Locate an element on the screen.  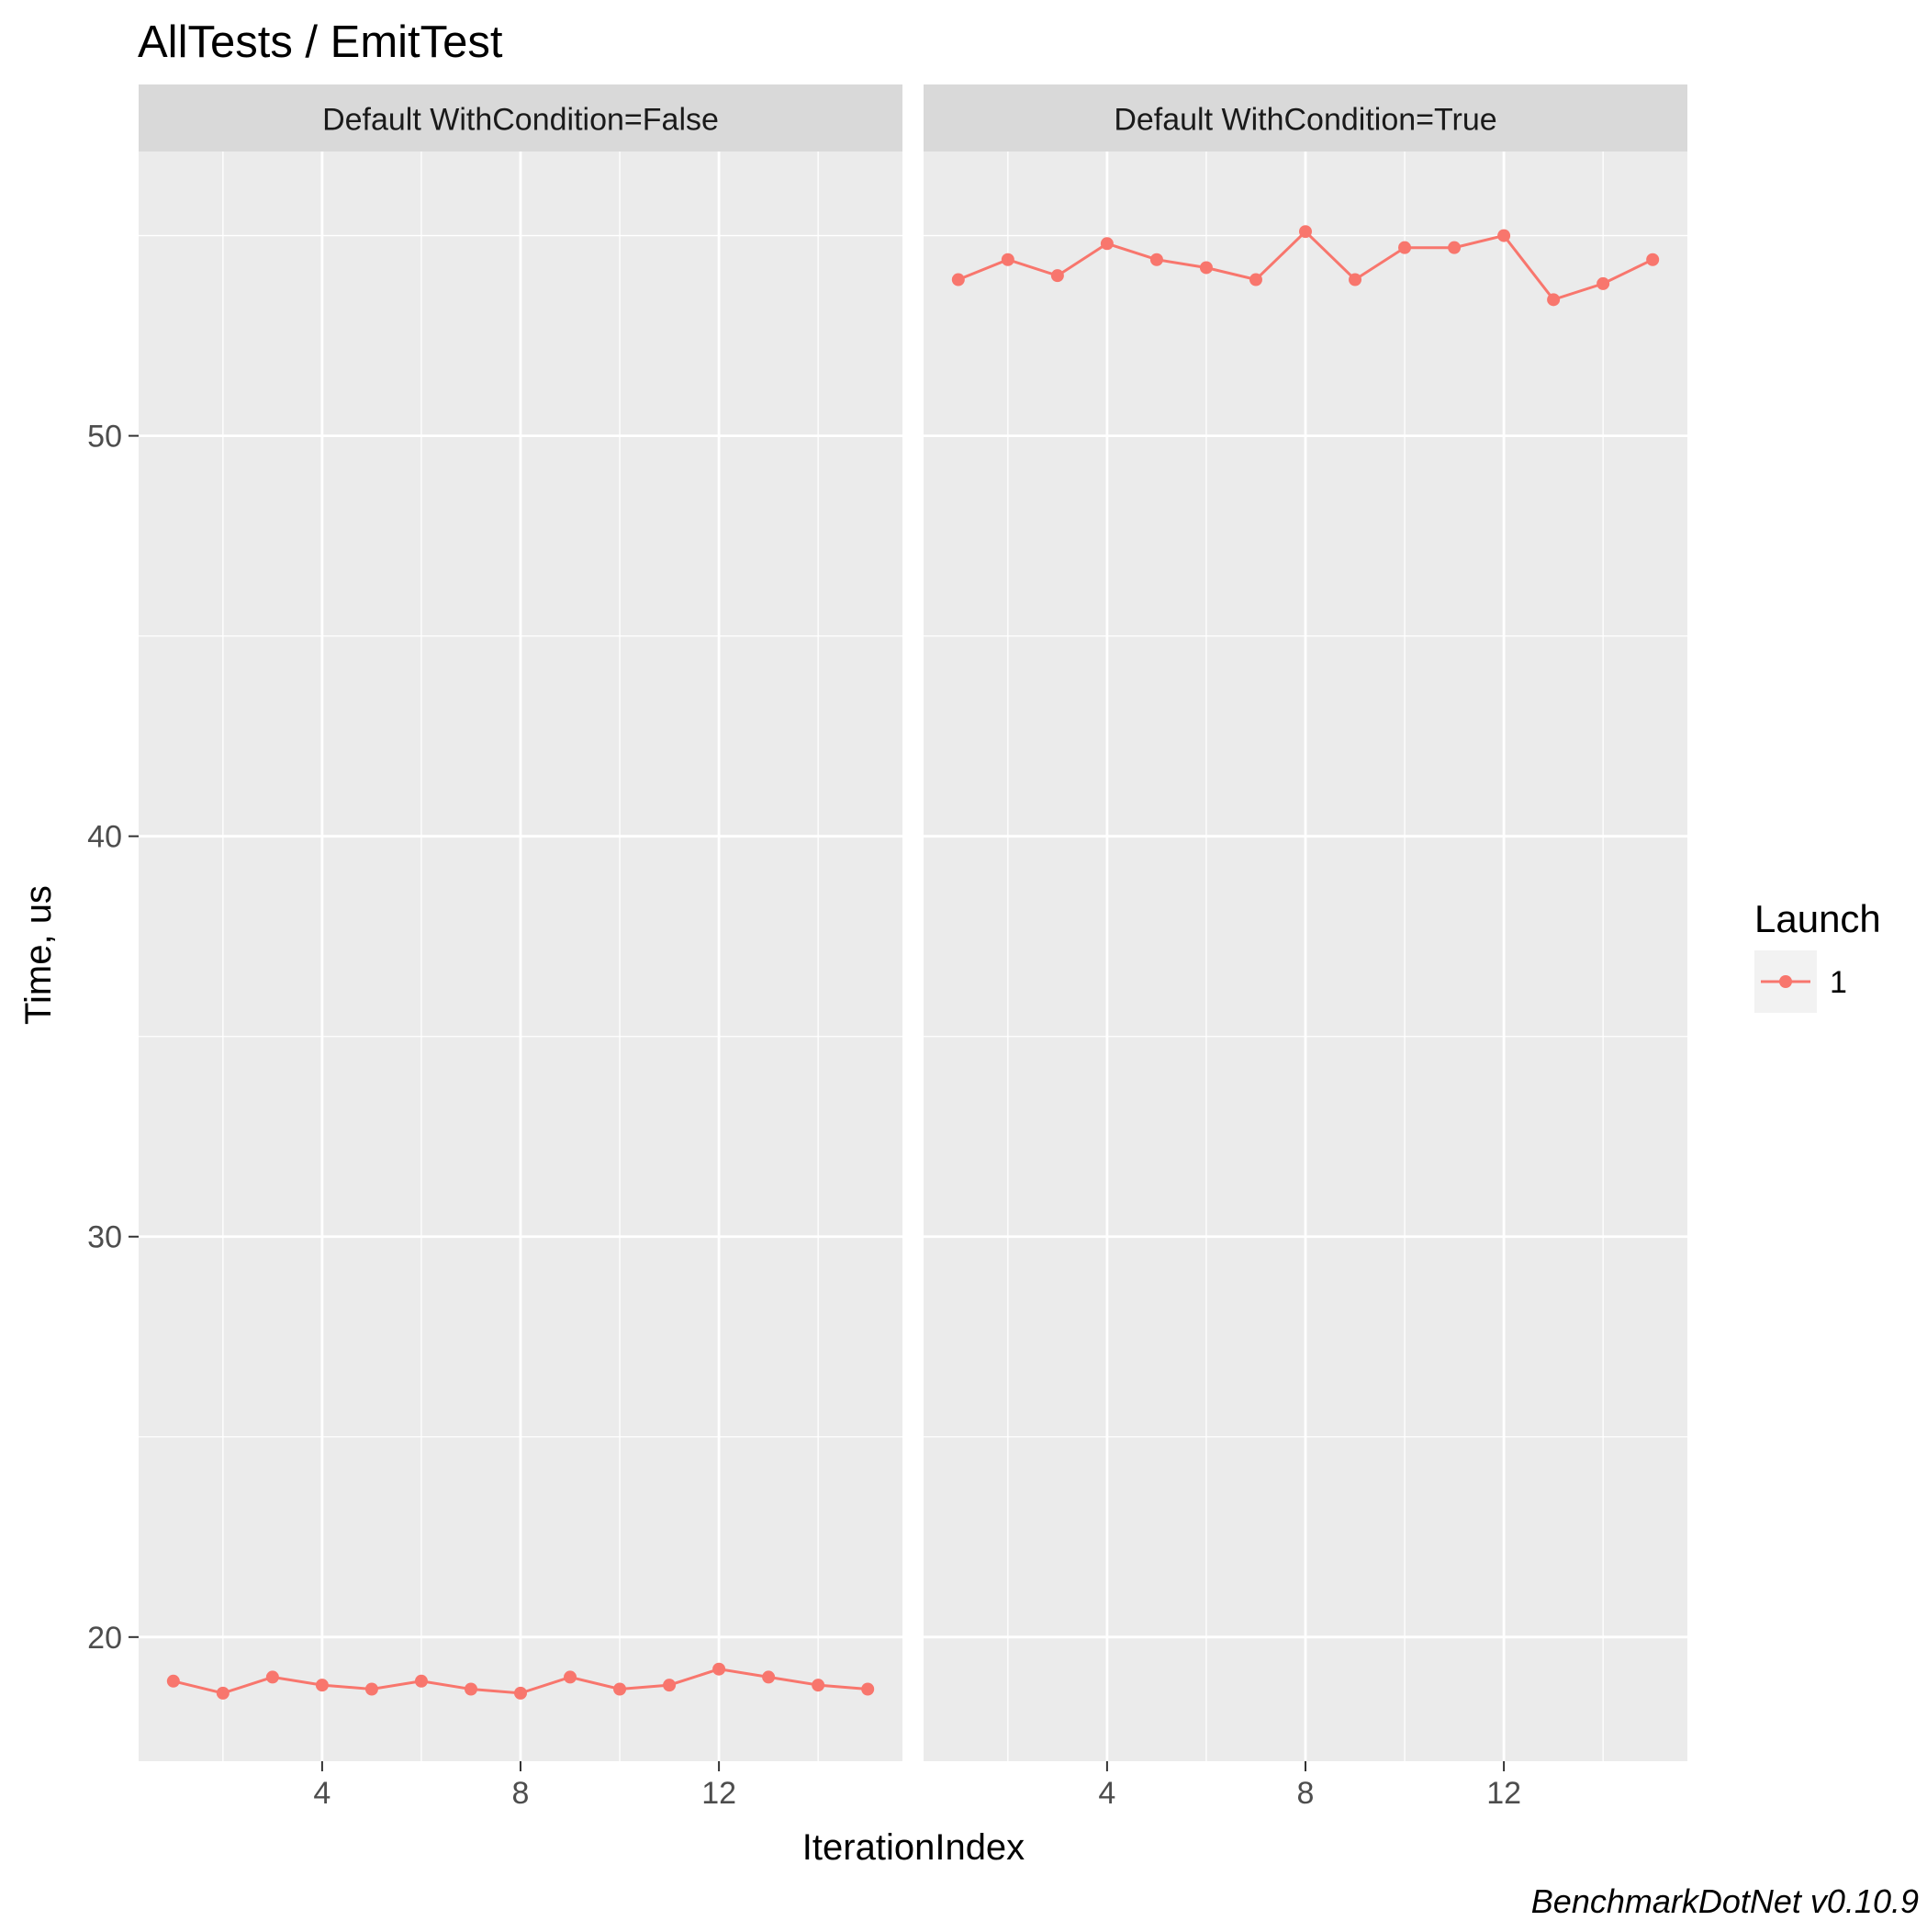
legend-entry: 1 is located at coordinates (1801, 981).